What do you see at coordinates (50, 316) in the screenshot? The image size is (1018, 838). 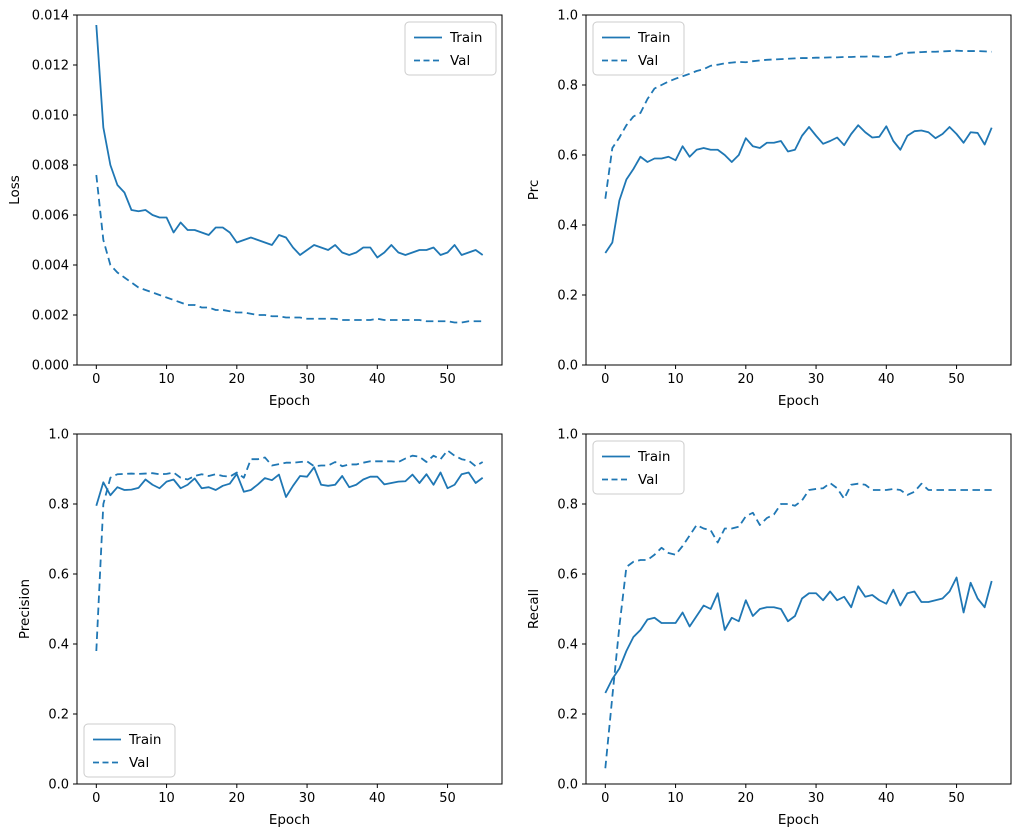 I see `y-axis-tick-label: 0.002` at bounding box center [50, 316].